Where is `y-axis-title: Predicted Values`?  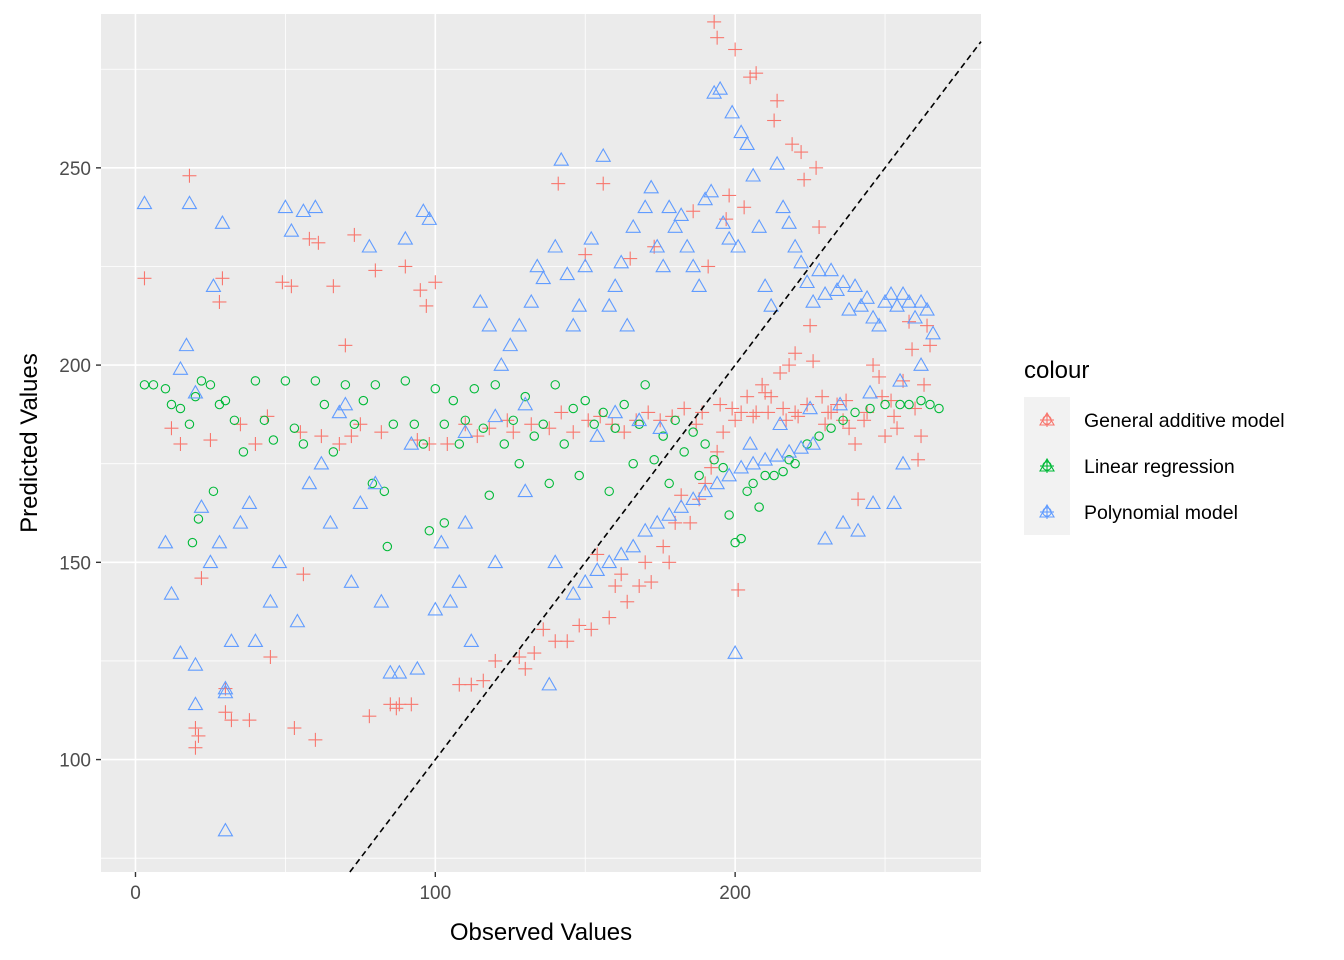 y-axis-title: Predicted Values is located at coordinates (29, 443).